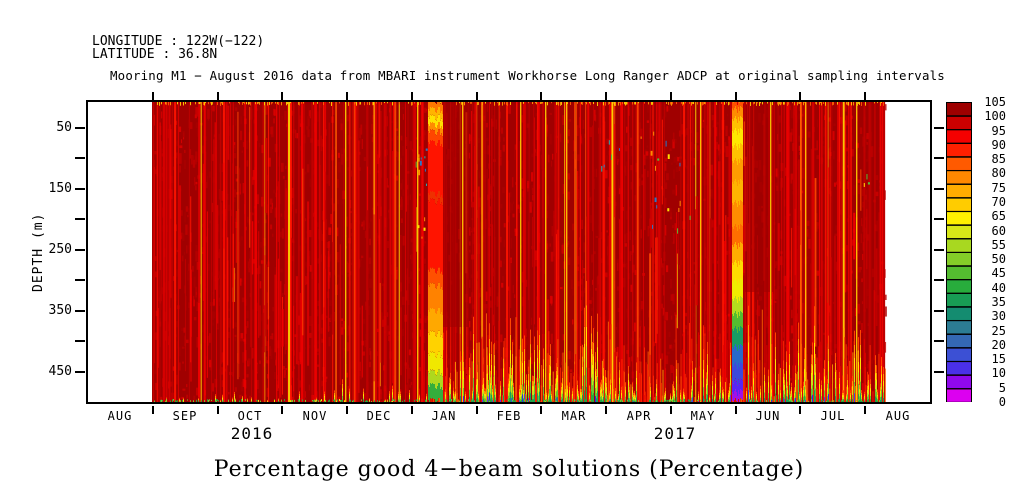  Describe the element at coordinates (60, 310) in the screenshot. I see `y-tick-label: 350` at that location.